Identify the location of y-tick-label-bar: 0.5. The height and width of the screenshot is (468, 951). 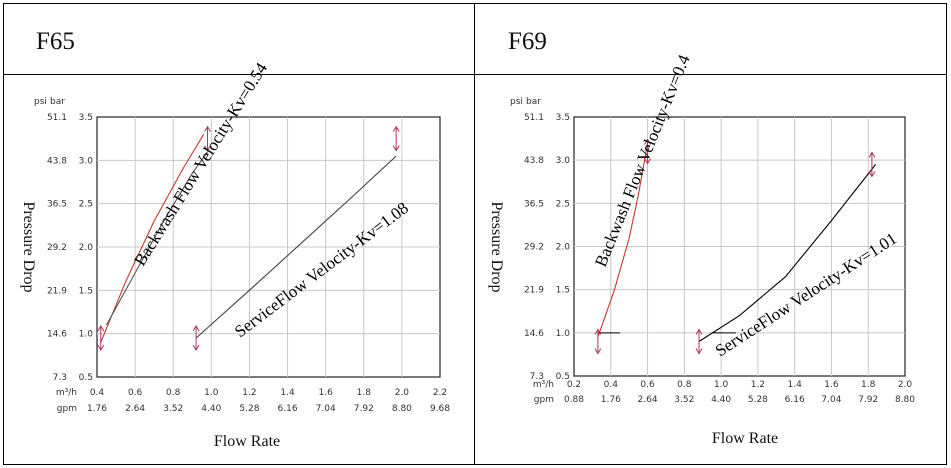
(86, 378).